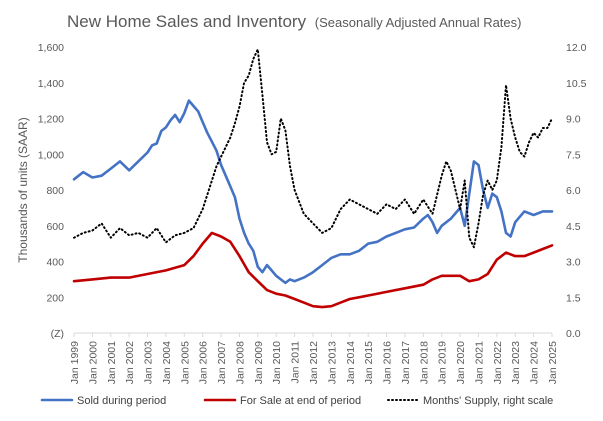  I want to click on y-tick-label: 1,200, so click(51, 120).